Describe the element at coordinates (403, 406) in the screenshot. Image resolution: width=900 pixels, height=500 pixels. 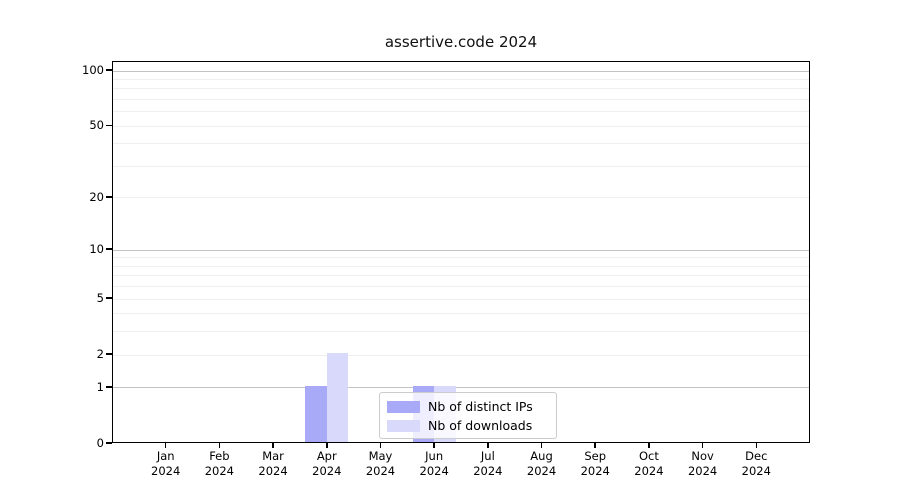
I see `legend-swatch-distinct-ips` at that location.